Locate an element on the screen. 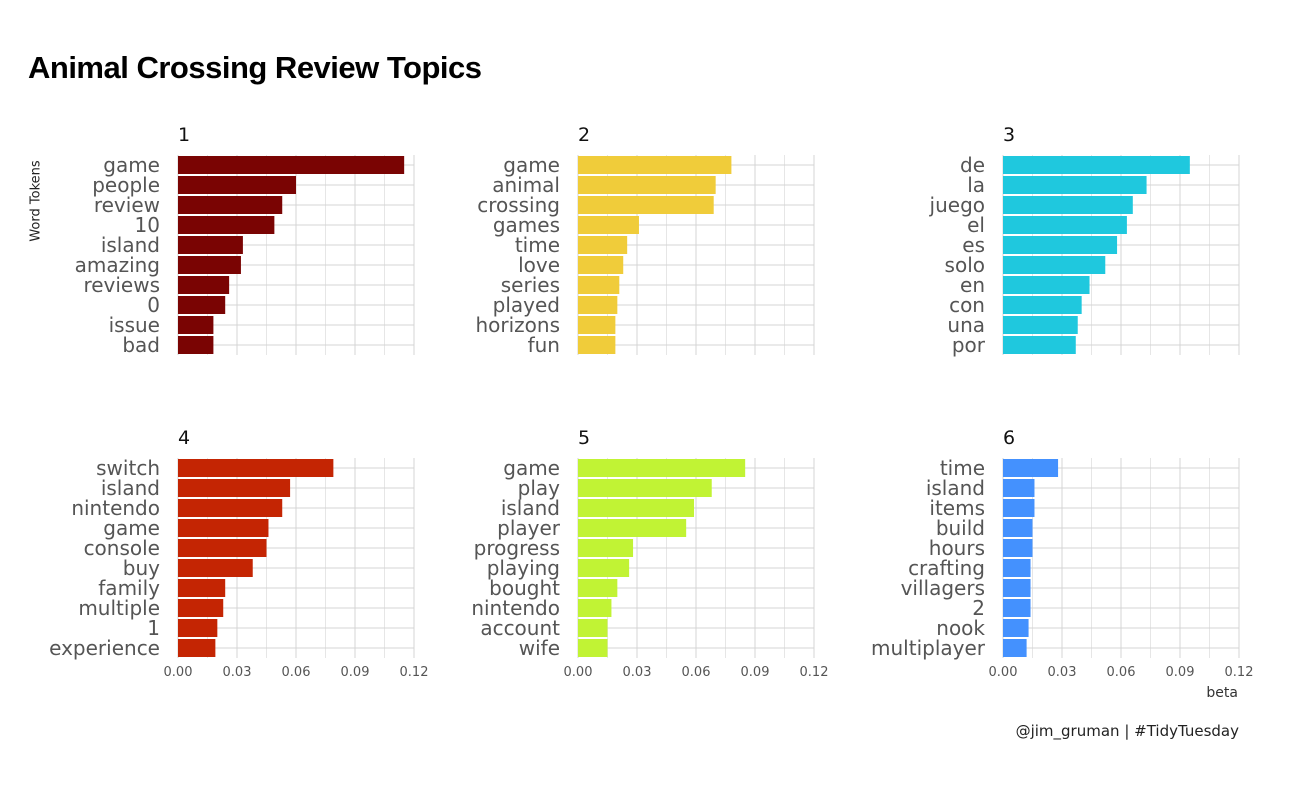 The height and width of the screenshot is (800, 1296). bar-switch is located at coordinates (256, 468).